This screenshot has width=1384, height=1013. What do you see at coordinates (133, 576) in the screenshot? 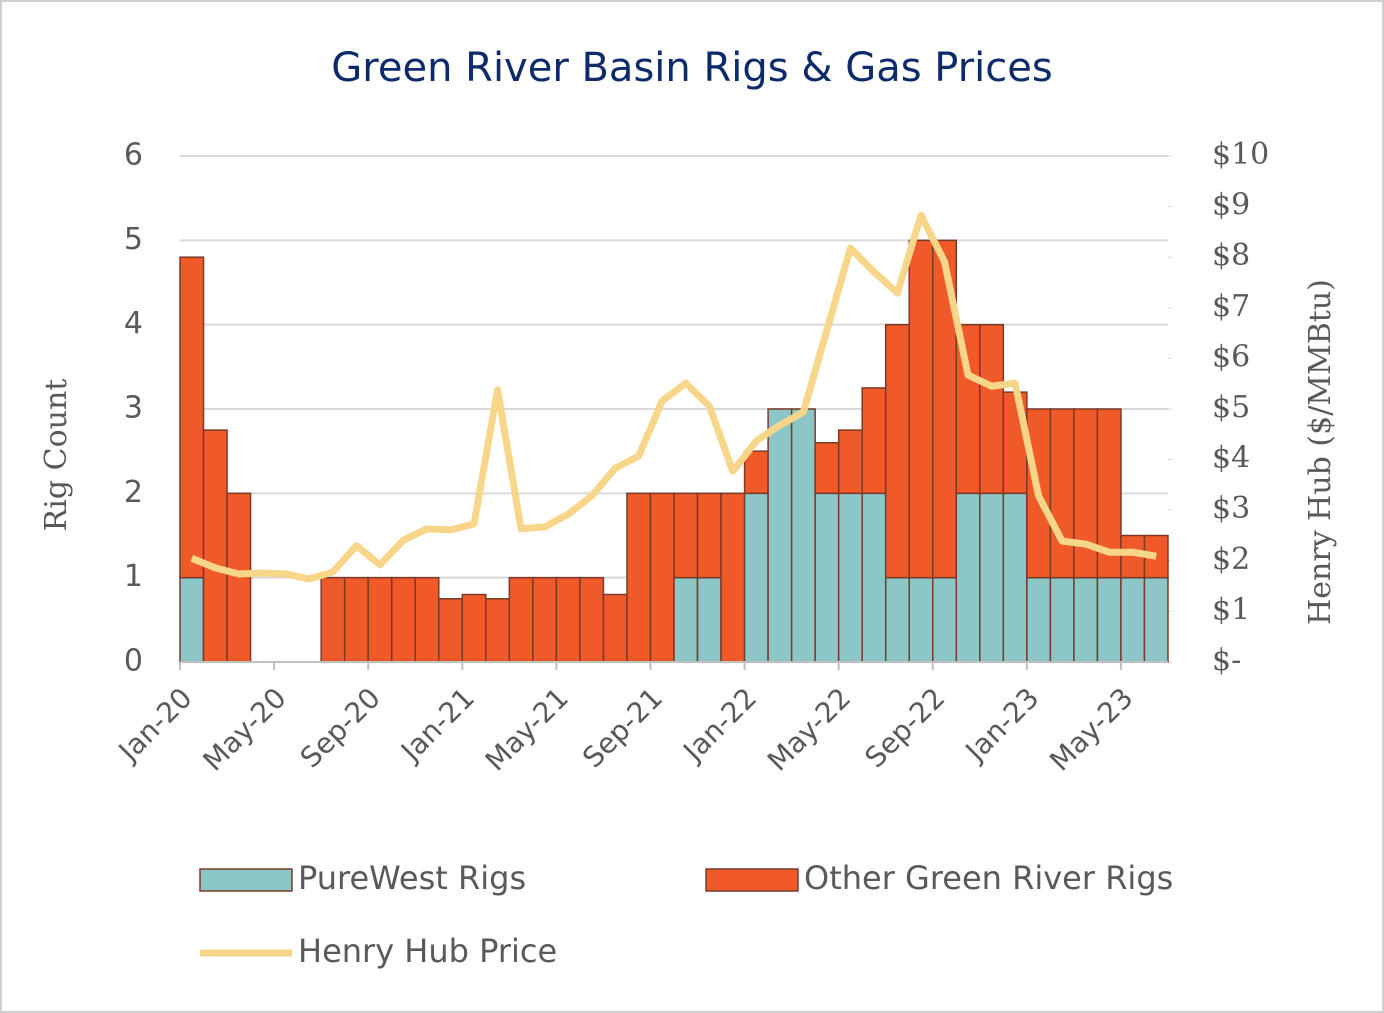
I see `y-tick-label: 1` at bounding box center [133, 576].